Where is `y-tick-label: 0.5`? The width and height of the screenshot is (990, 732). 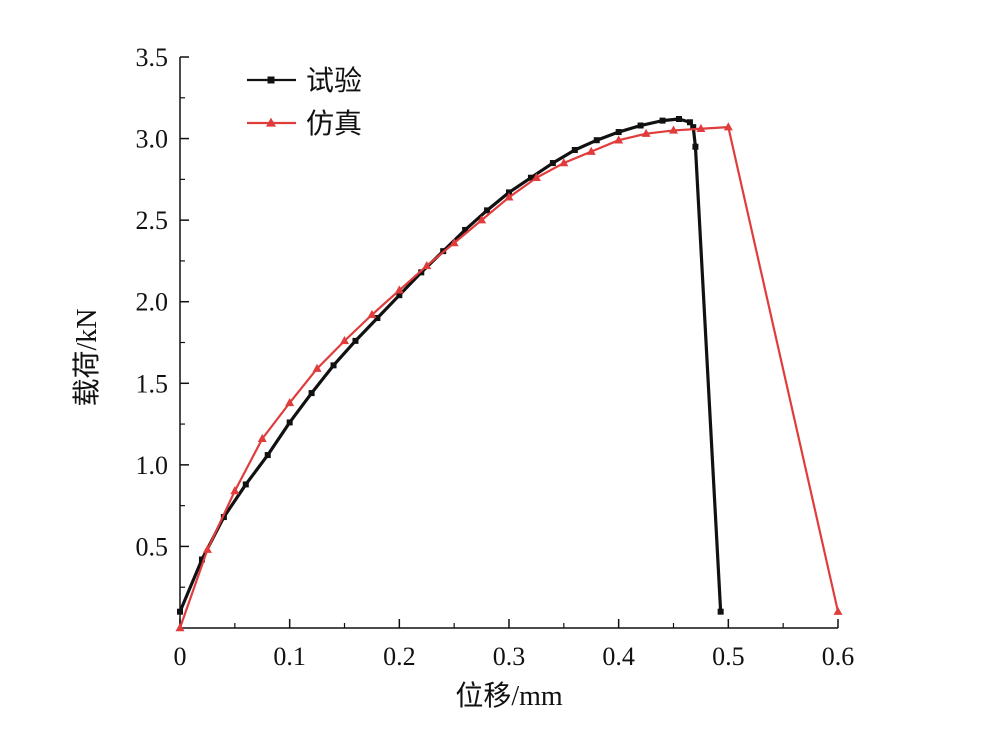
y-tick-label: 0.5 is located at coordinates (152, 546).